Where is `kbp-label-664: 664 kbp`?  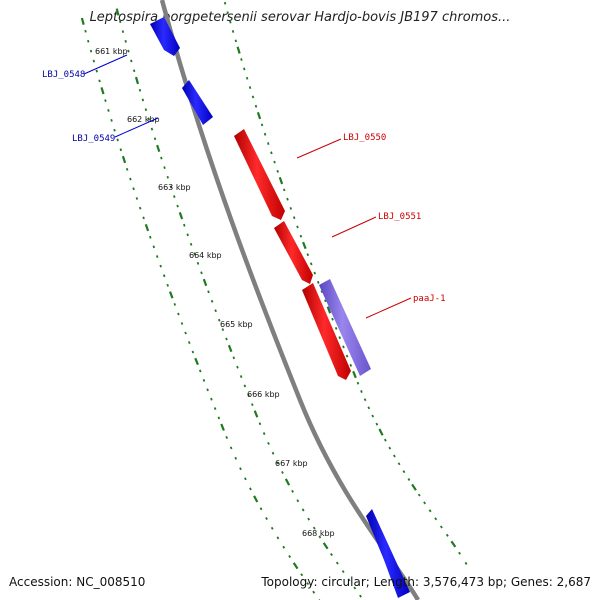
kbp-label-664: 664 kbp is located at coordinates (205, 255).